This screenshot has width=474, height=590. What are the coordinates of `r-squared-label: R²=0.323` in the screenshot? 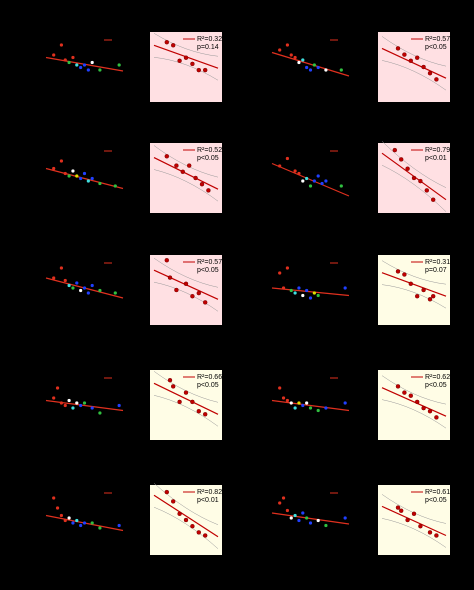 It's located at (211, 39).